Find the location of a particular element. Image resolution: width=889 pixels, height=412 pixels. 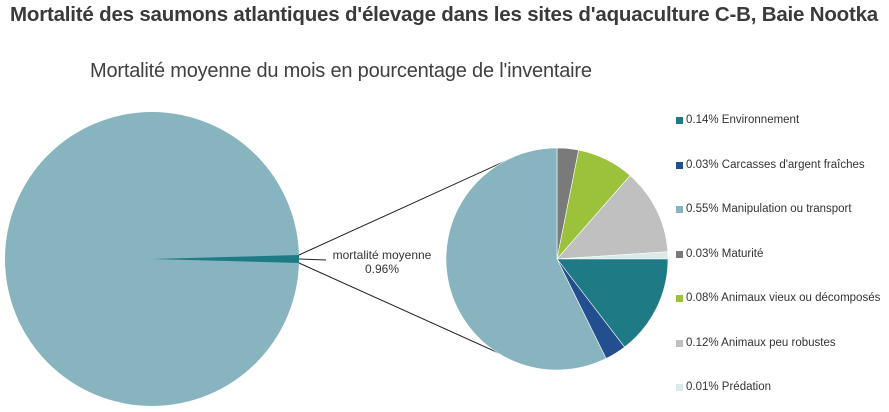

legend-label: 0.14% Environnement is located at coordinates (743, 120).